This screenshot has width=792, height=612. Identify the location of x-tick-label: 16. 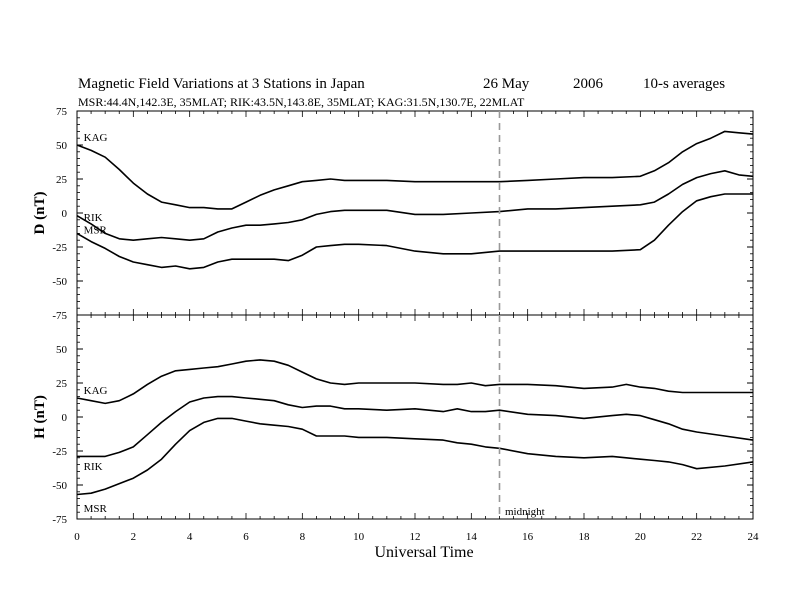
(528, 537).